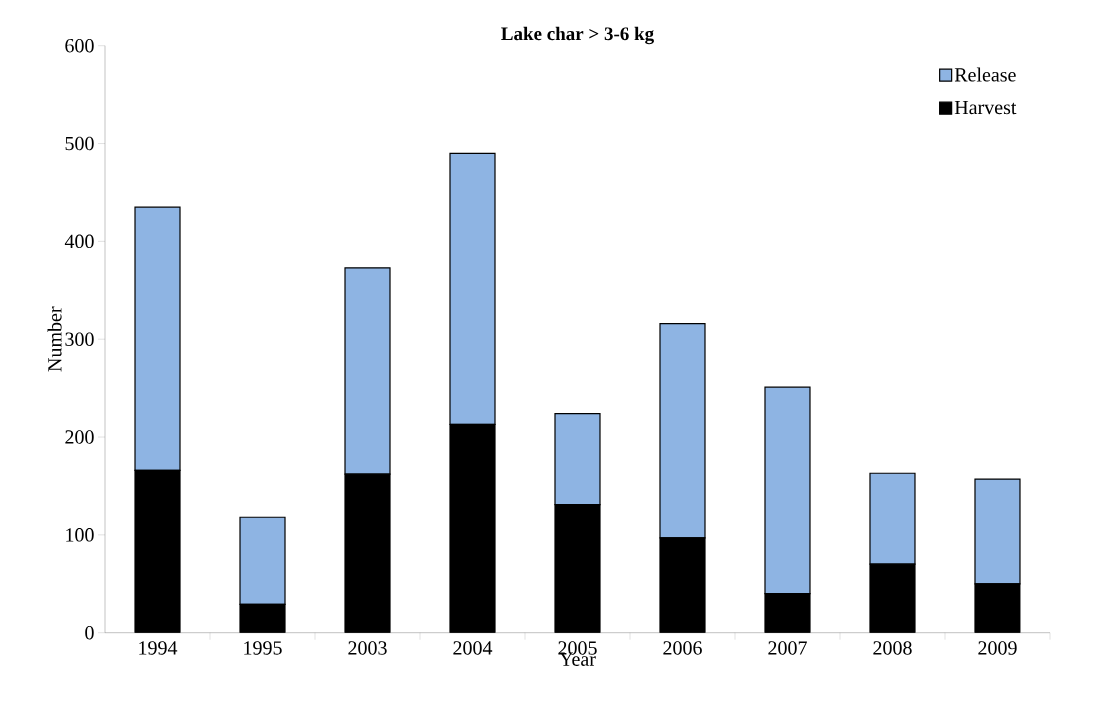 The width and height of the screenshot is (1112, 710). What do you see at coordinates (473, 648) in the screenshot?
I see `x-tick-label: 2004` at bounding box center [473, 648].